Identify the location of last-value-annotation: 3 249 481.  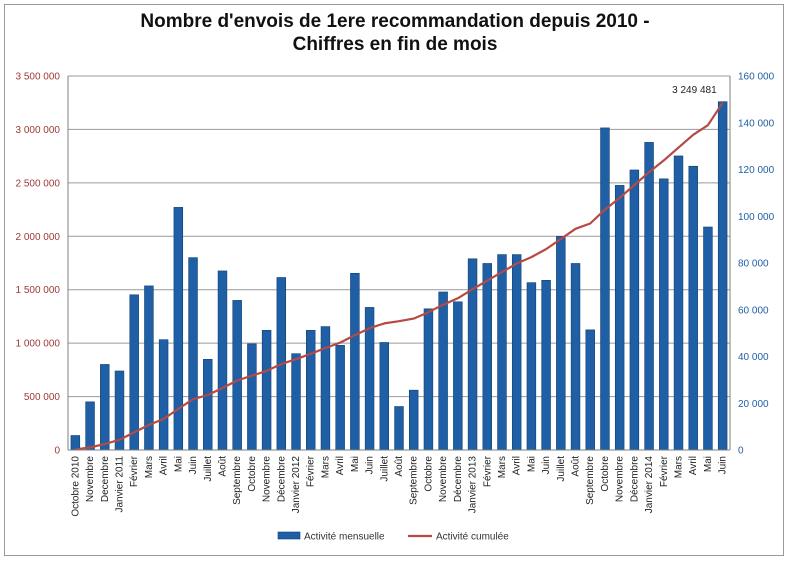
(694, 90).